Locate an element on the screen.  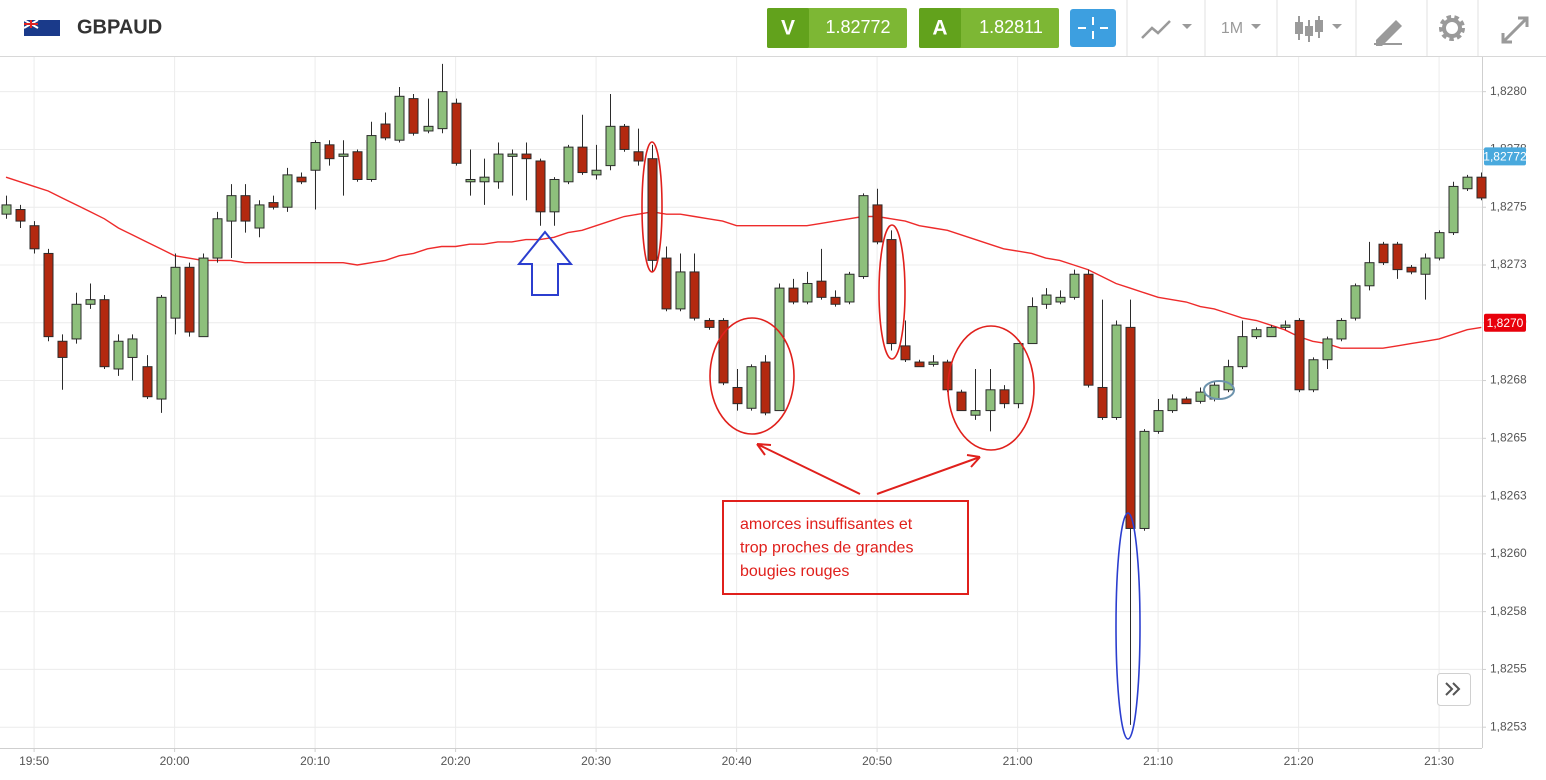
ask-label-box is located at coordinates (940, 28).